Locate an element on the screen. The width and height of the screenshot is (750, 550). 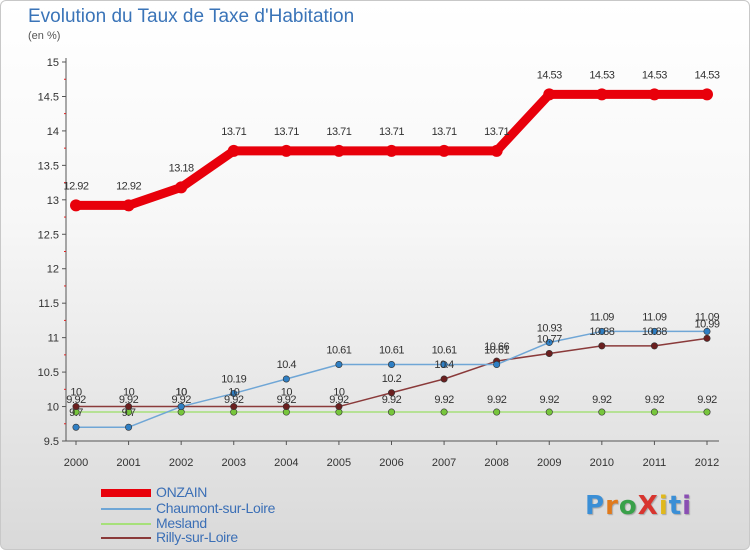
x-tick-label: 2006 is located at coordinates (391, 463).